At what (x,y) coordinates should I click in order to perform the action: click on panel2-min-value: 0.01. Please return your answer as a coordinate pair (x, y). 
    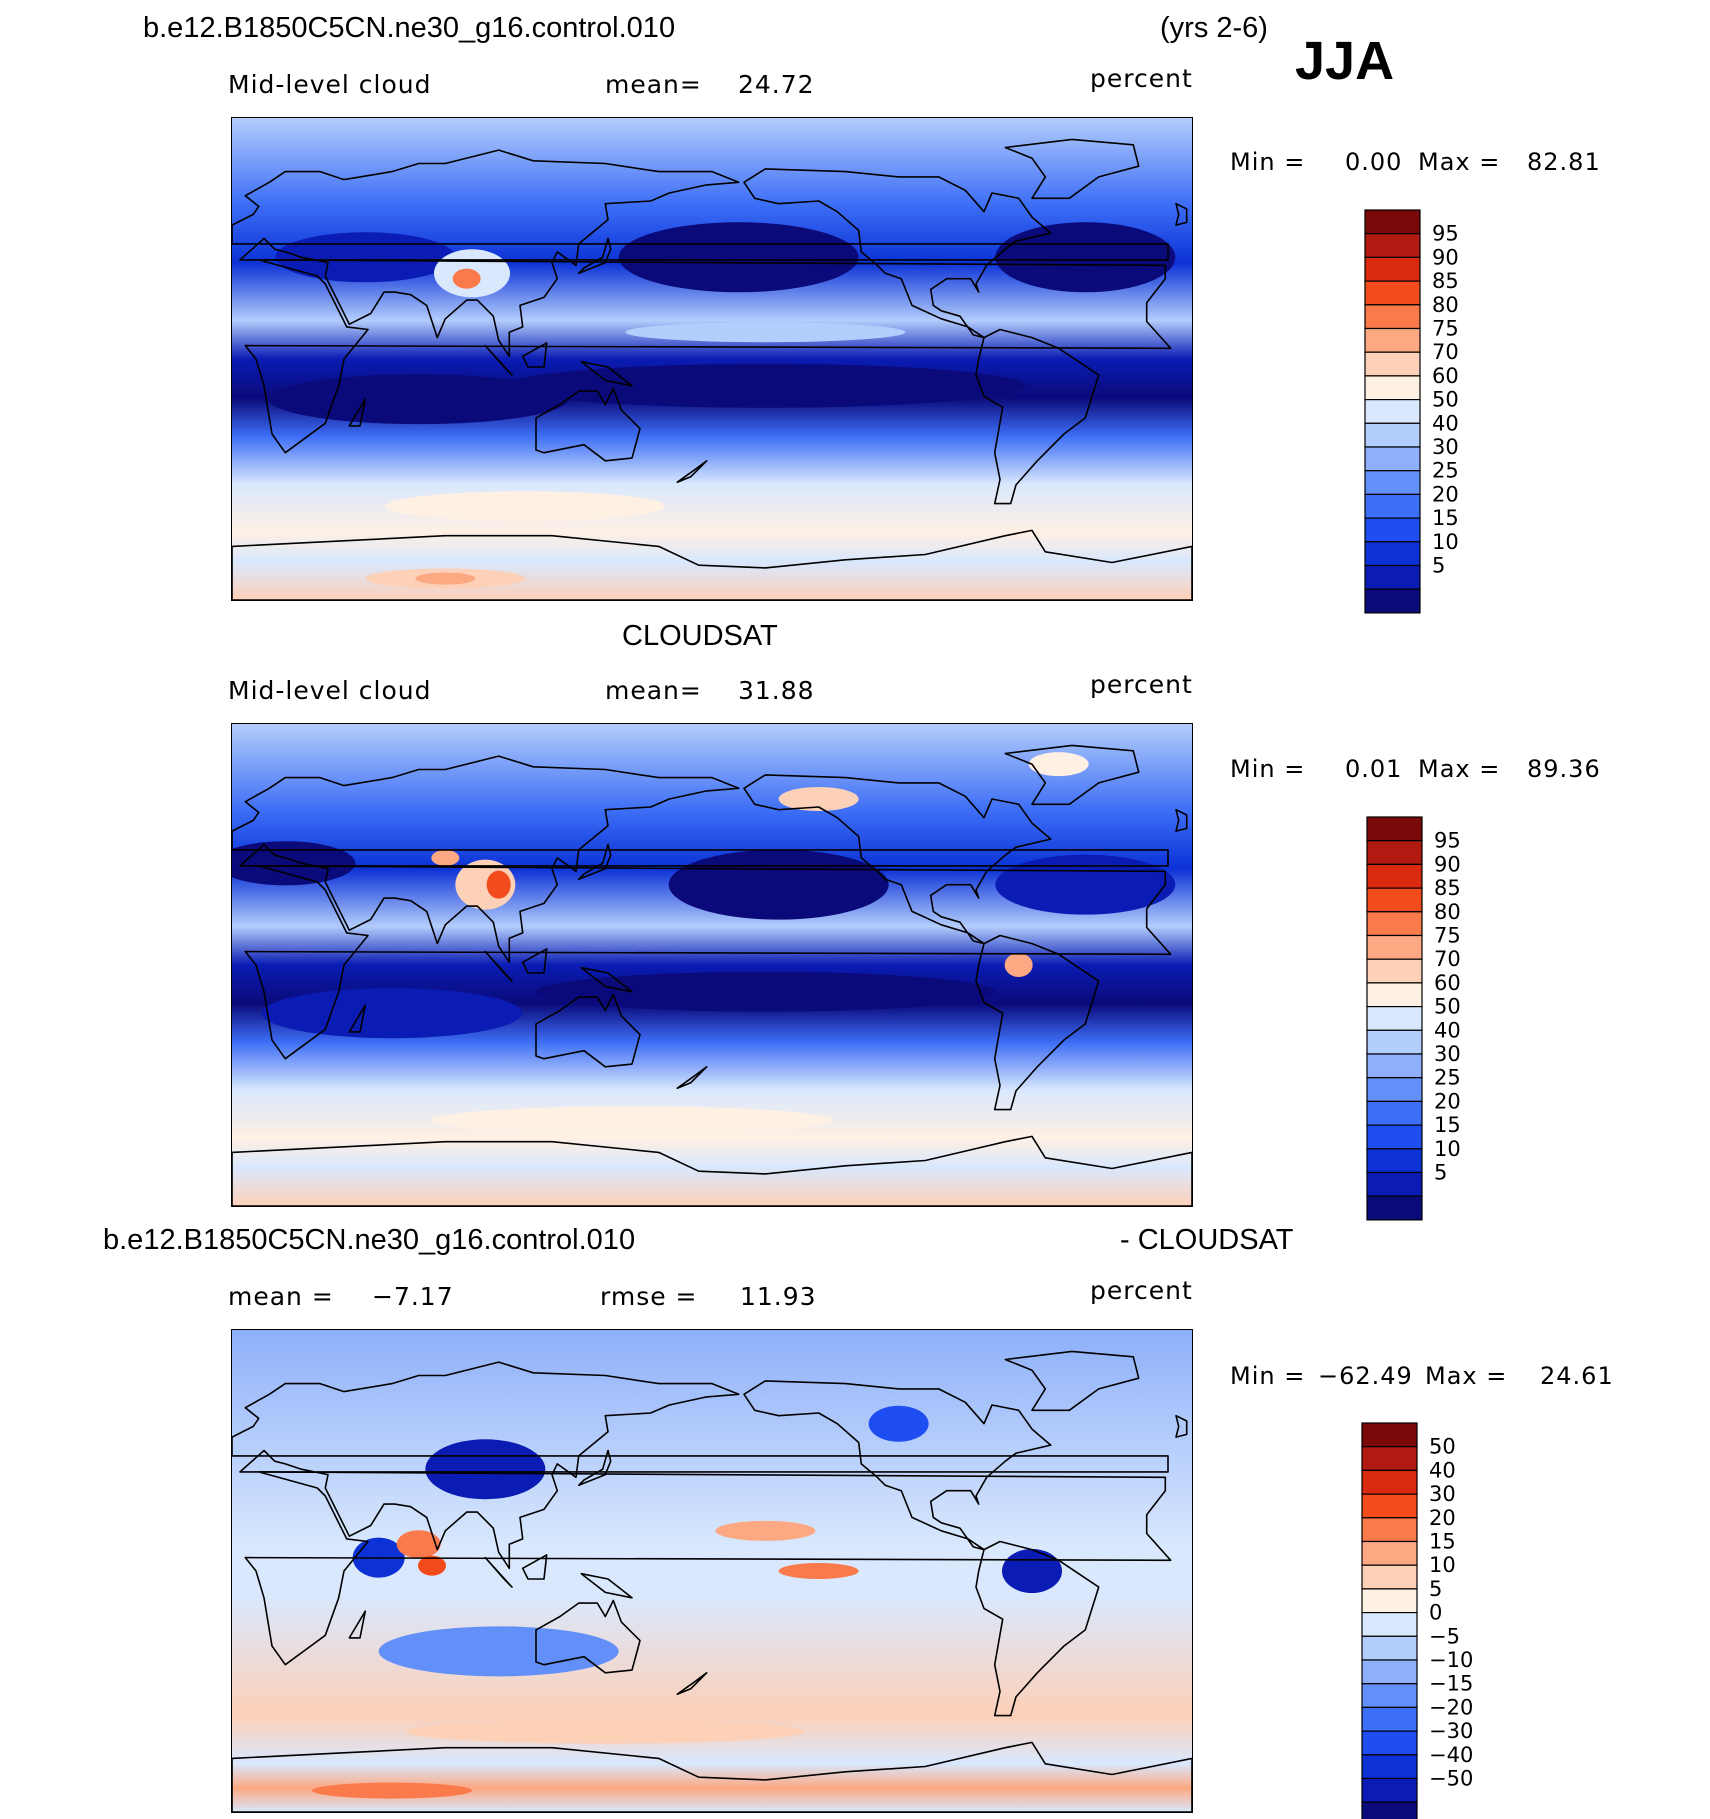
    Looking at the image, I should click on (1374, 769).